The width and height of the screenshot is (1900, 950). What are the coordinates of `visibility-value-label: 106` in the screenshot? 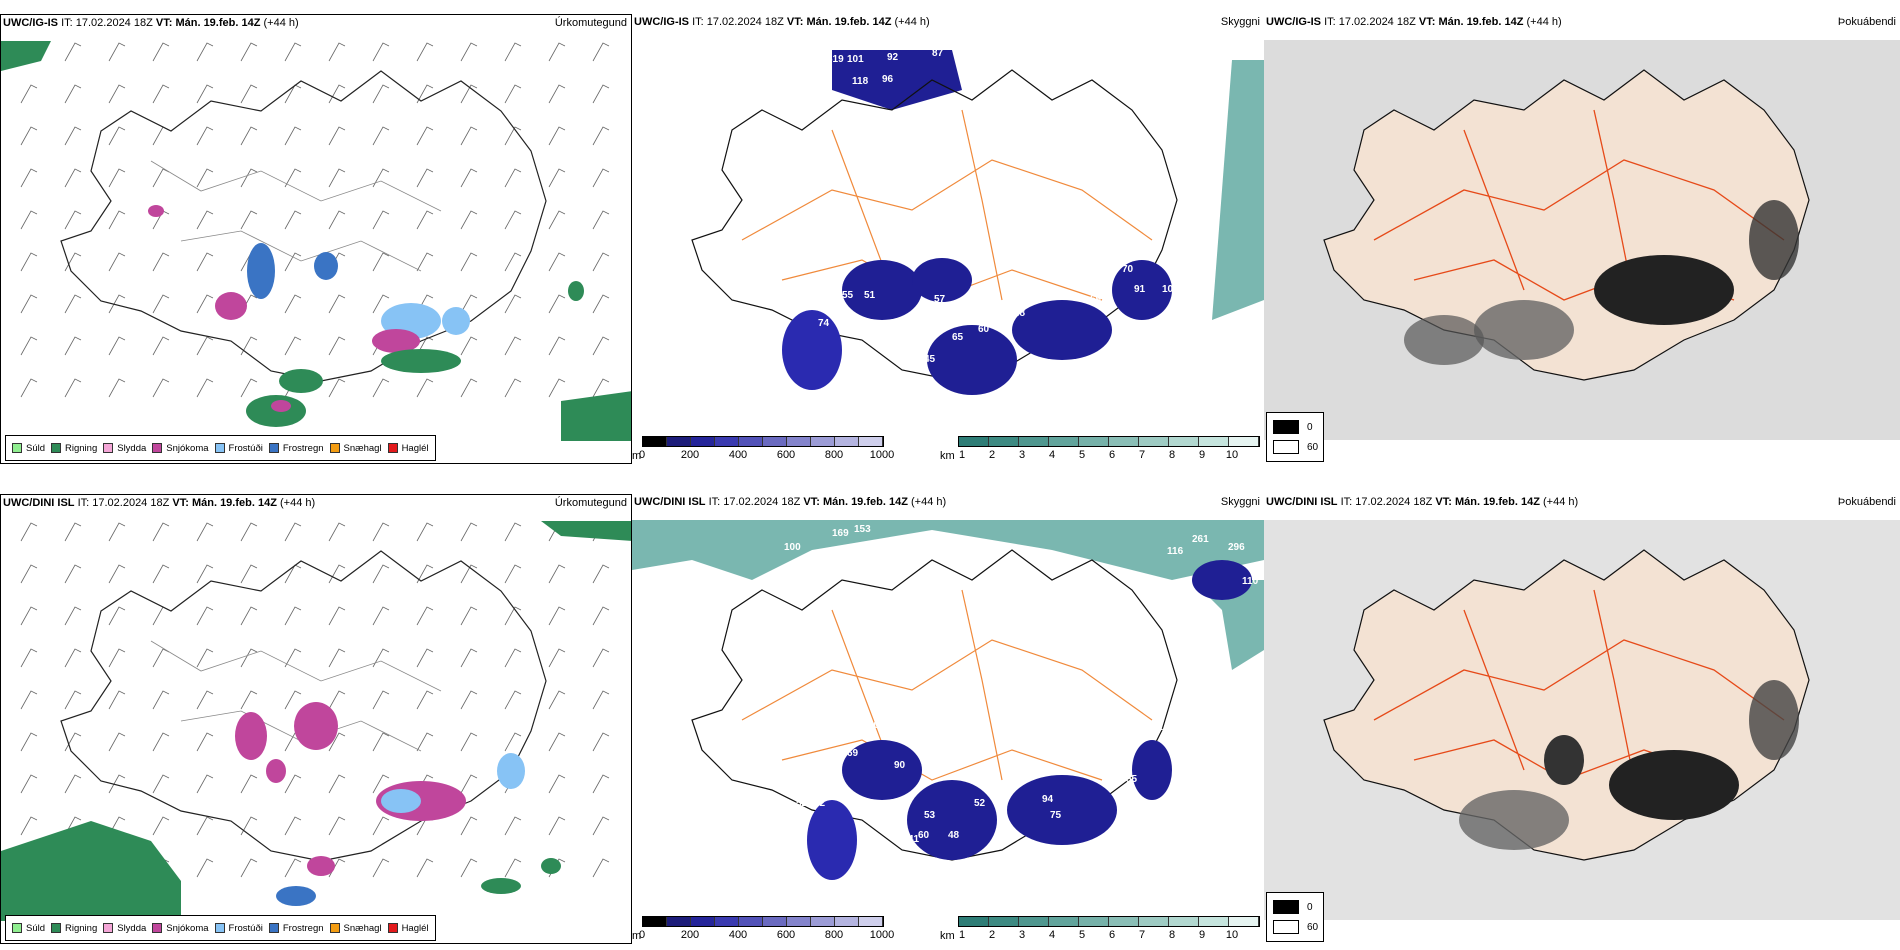 It's located at (790, 97).